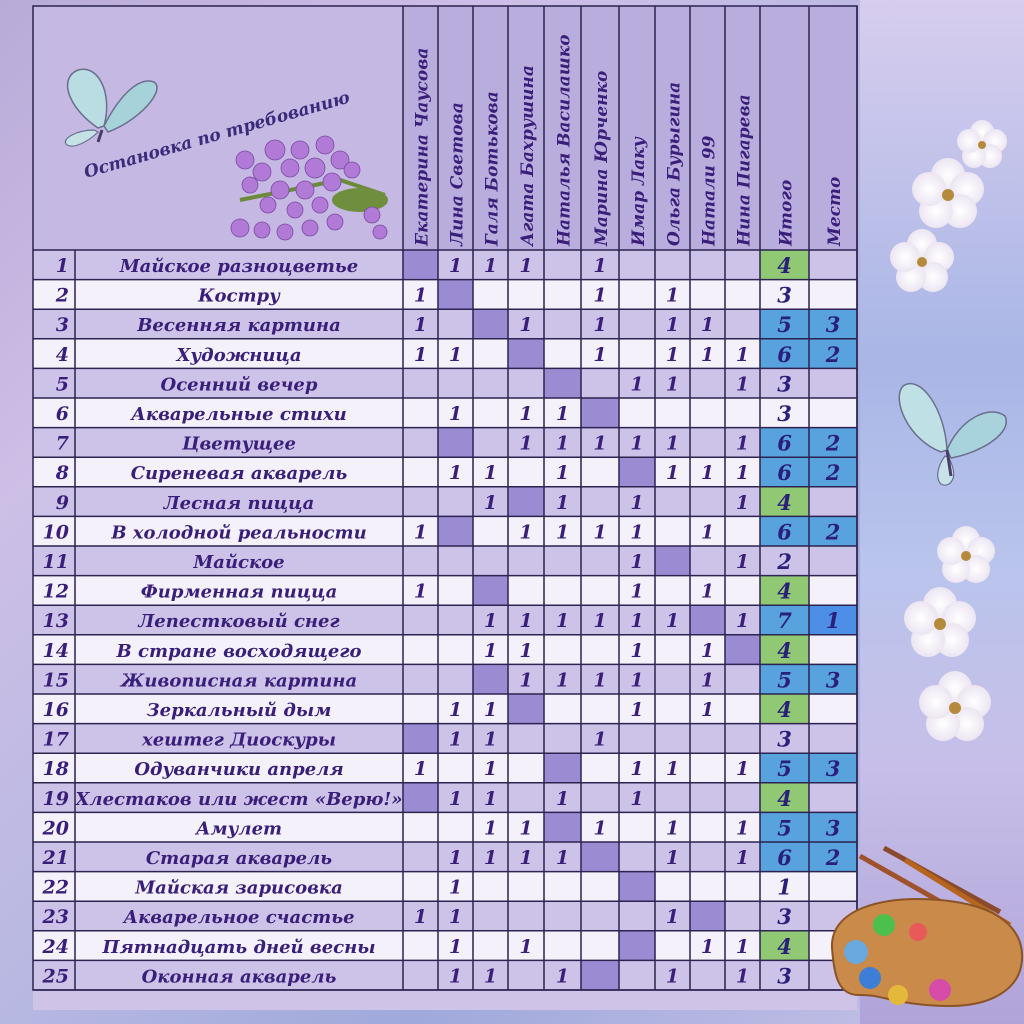 The width and height of the screenshot is (1024, 1024). I want to click on row-place: 2, so click(833, 354).